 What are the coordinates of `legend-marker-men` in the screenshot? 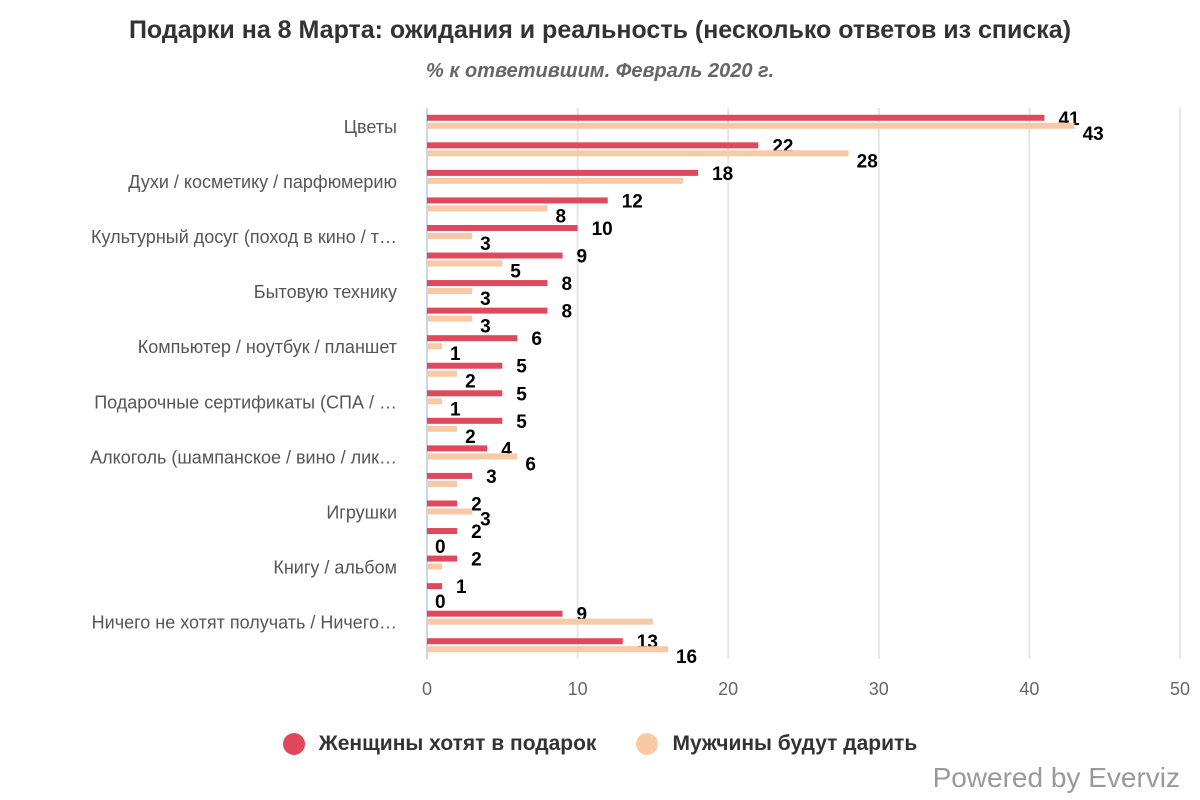 It's located at (647, 744).